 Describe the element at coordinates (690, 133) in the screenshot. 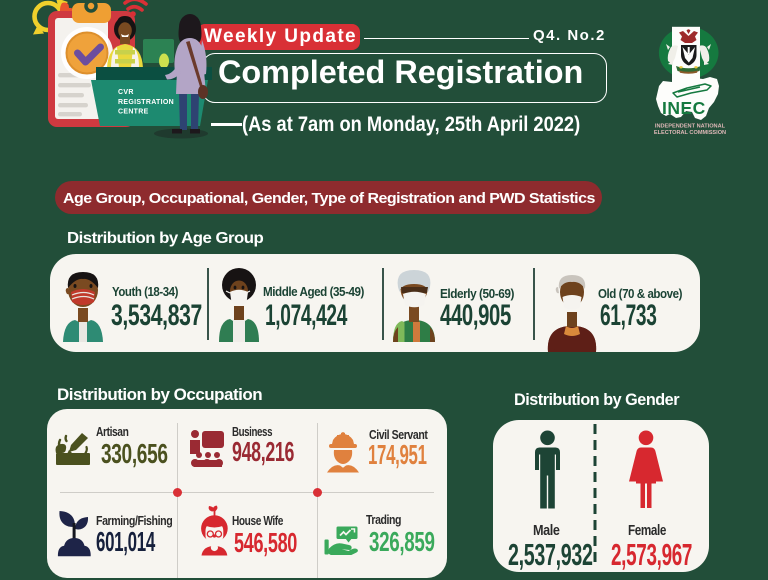

I see `svg-text: ELECTORAL COMMISSION` at that location.